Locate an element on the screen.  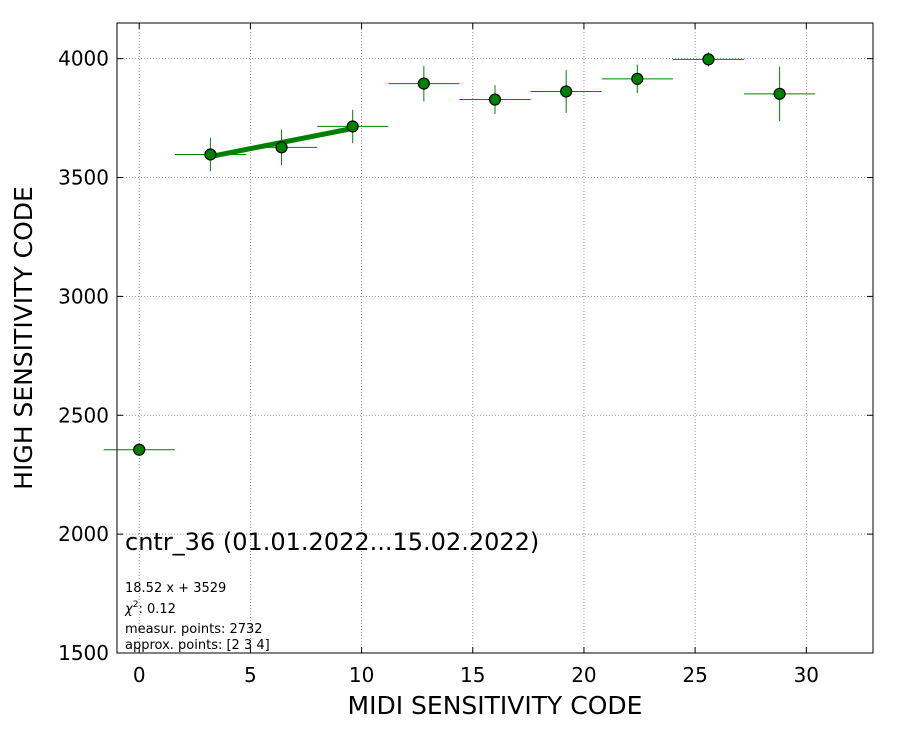
y-tick-label: 3000 is located at coordinates (83, 296).